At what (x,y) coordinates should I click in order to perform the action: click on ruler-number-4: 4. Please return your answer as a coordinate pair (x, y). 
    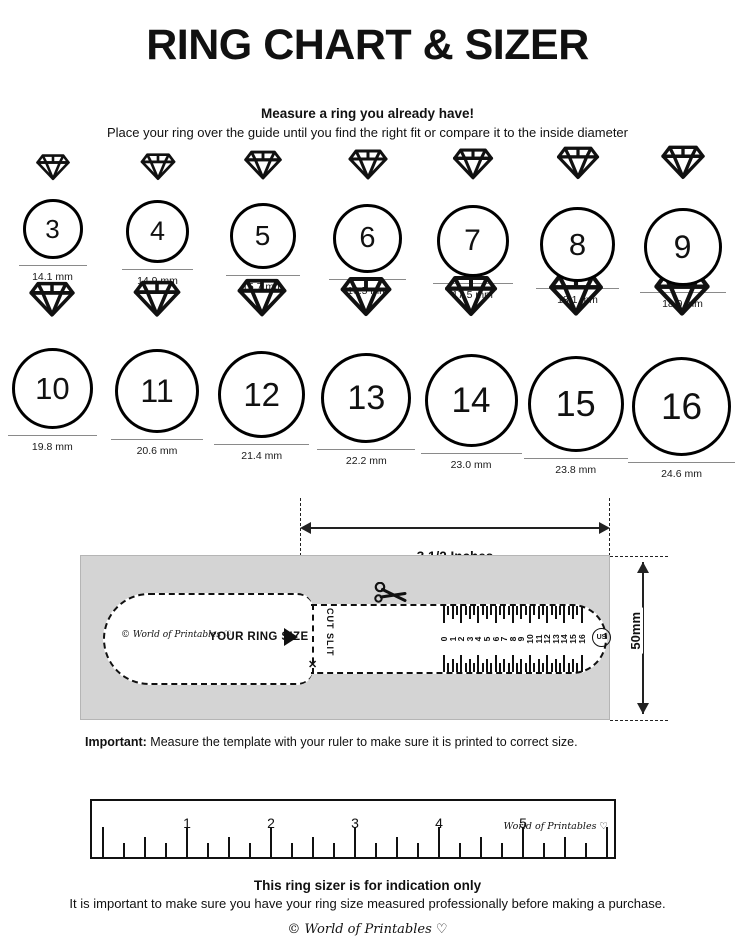
    Looking at the image, I should click on (439, 823).